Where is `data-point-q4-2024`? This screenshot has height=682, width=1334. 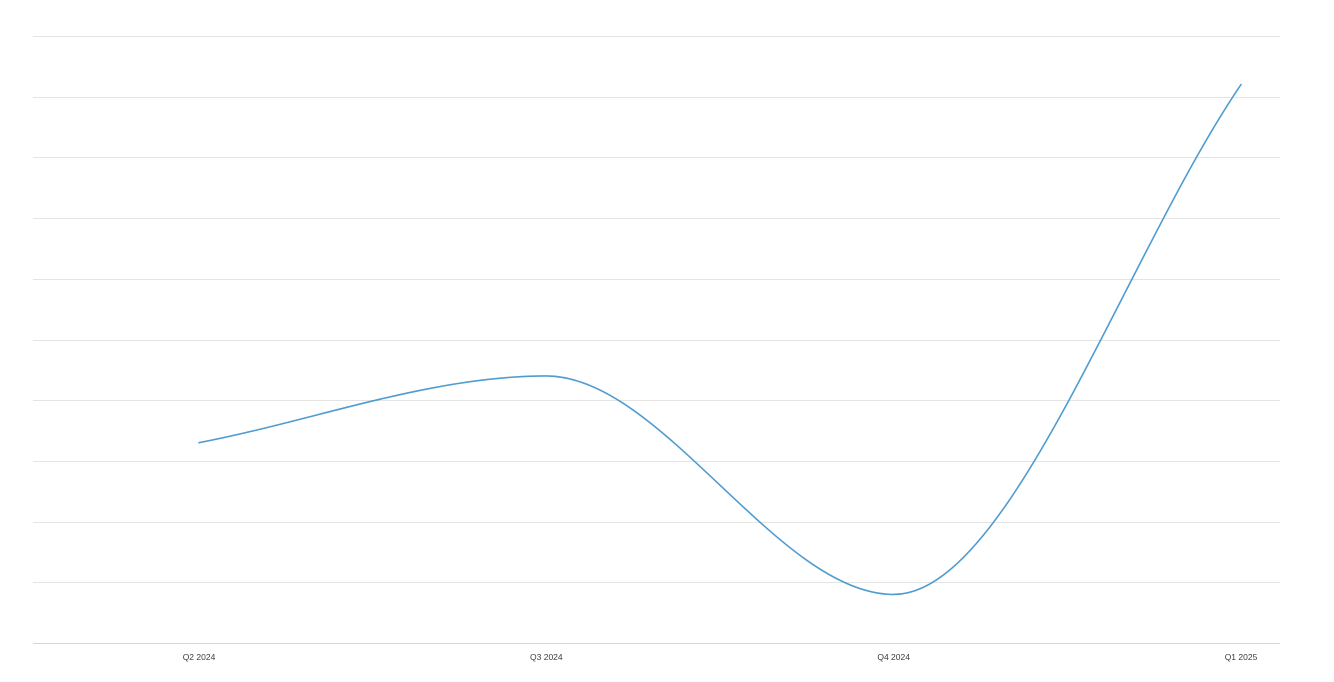
data-point-q4-2024 is located at coordinates (894, 594).